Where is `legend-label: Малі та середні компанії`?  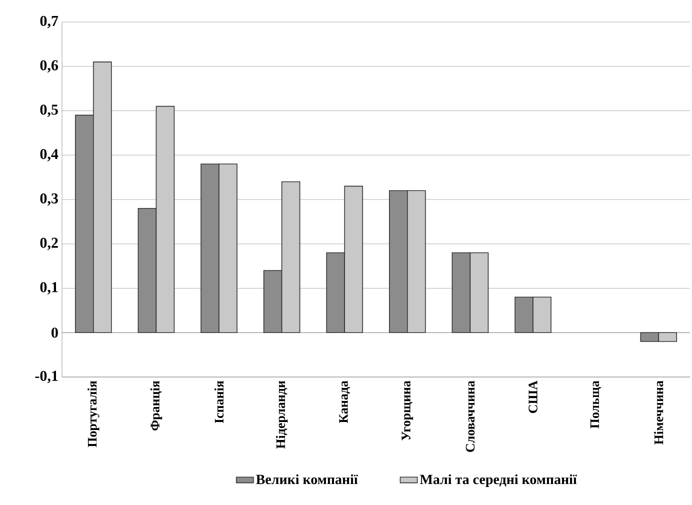 legend-label: Малі та середні компанії is located at coordinates (498, 481).